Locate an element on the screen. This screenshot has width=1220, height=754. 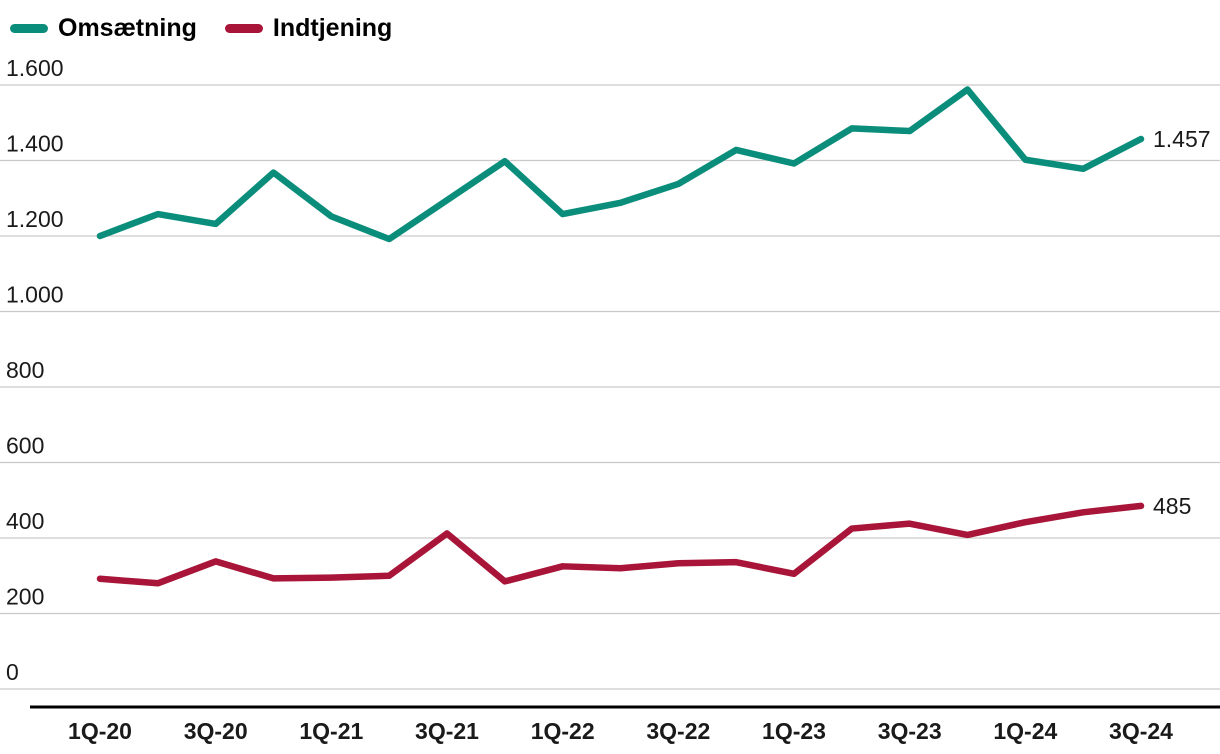
x-axis-tick-label: 1Q-20 is located at coordinates (100, 731).